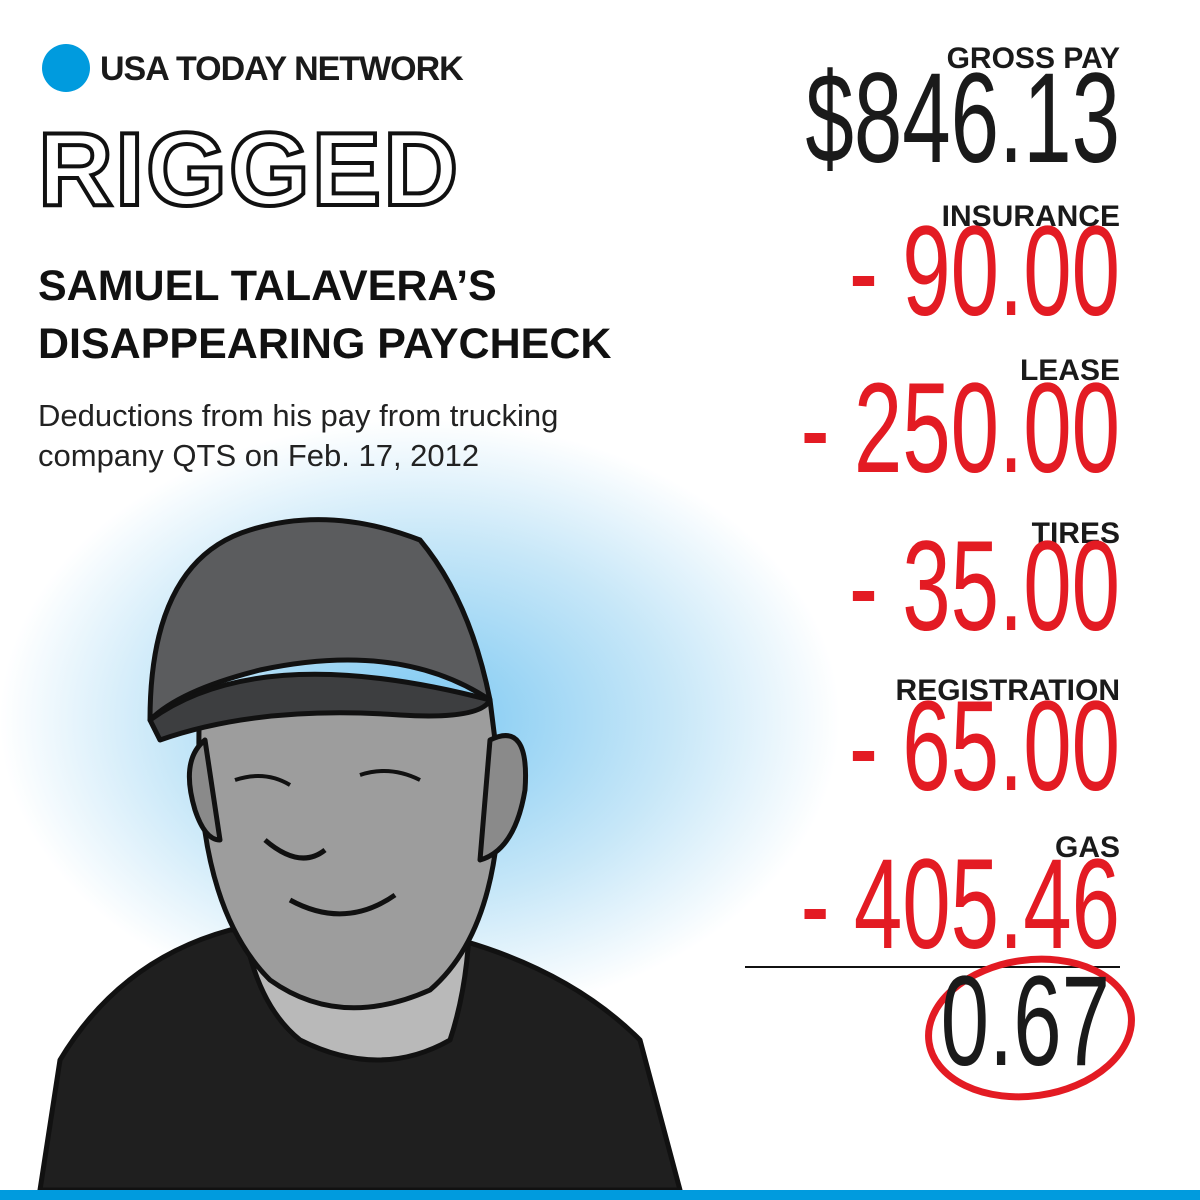 The image size is (1200, 1200). What do you see at coordinates (960, 904) in the screenshot?
I see `deduction-amount: - 405.46` at bounding box center [960, 904].